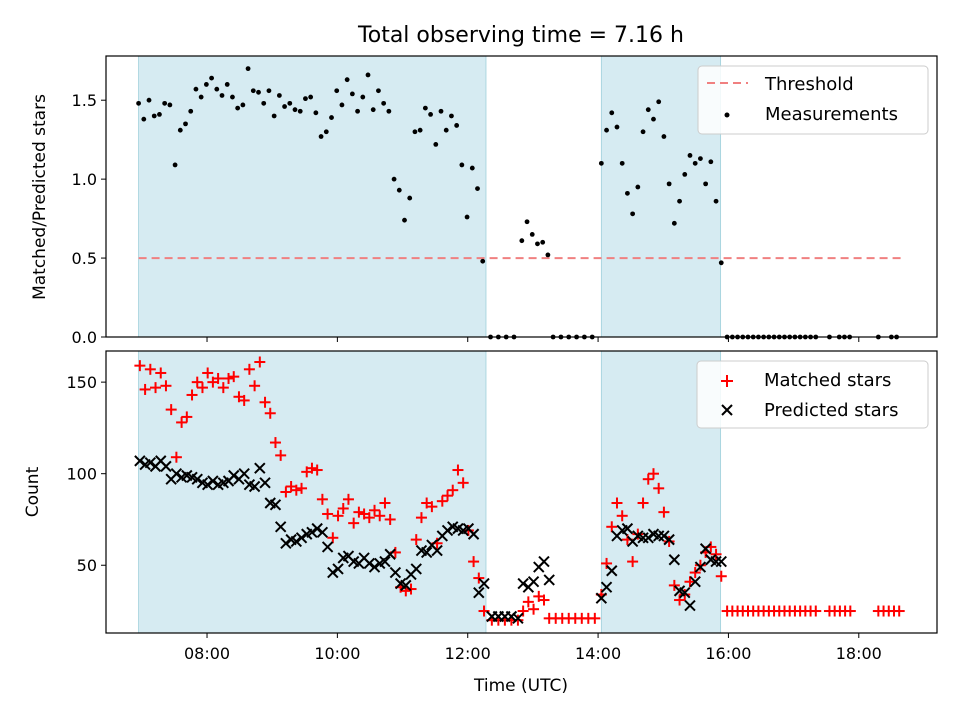 This screenshot has width=960, height=724. What do you see at coordinates (812, 394) in the screenshot?
I see `bottom-legend-box` at bounding box center [812, 394].